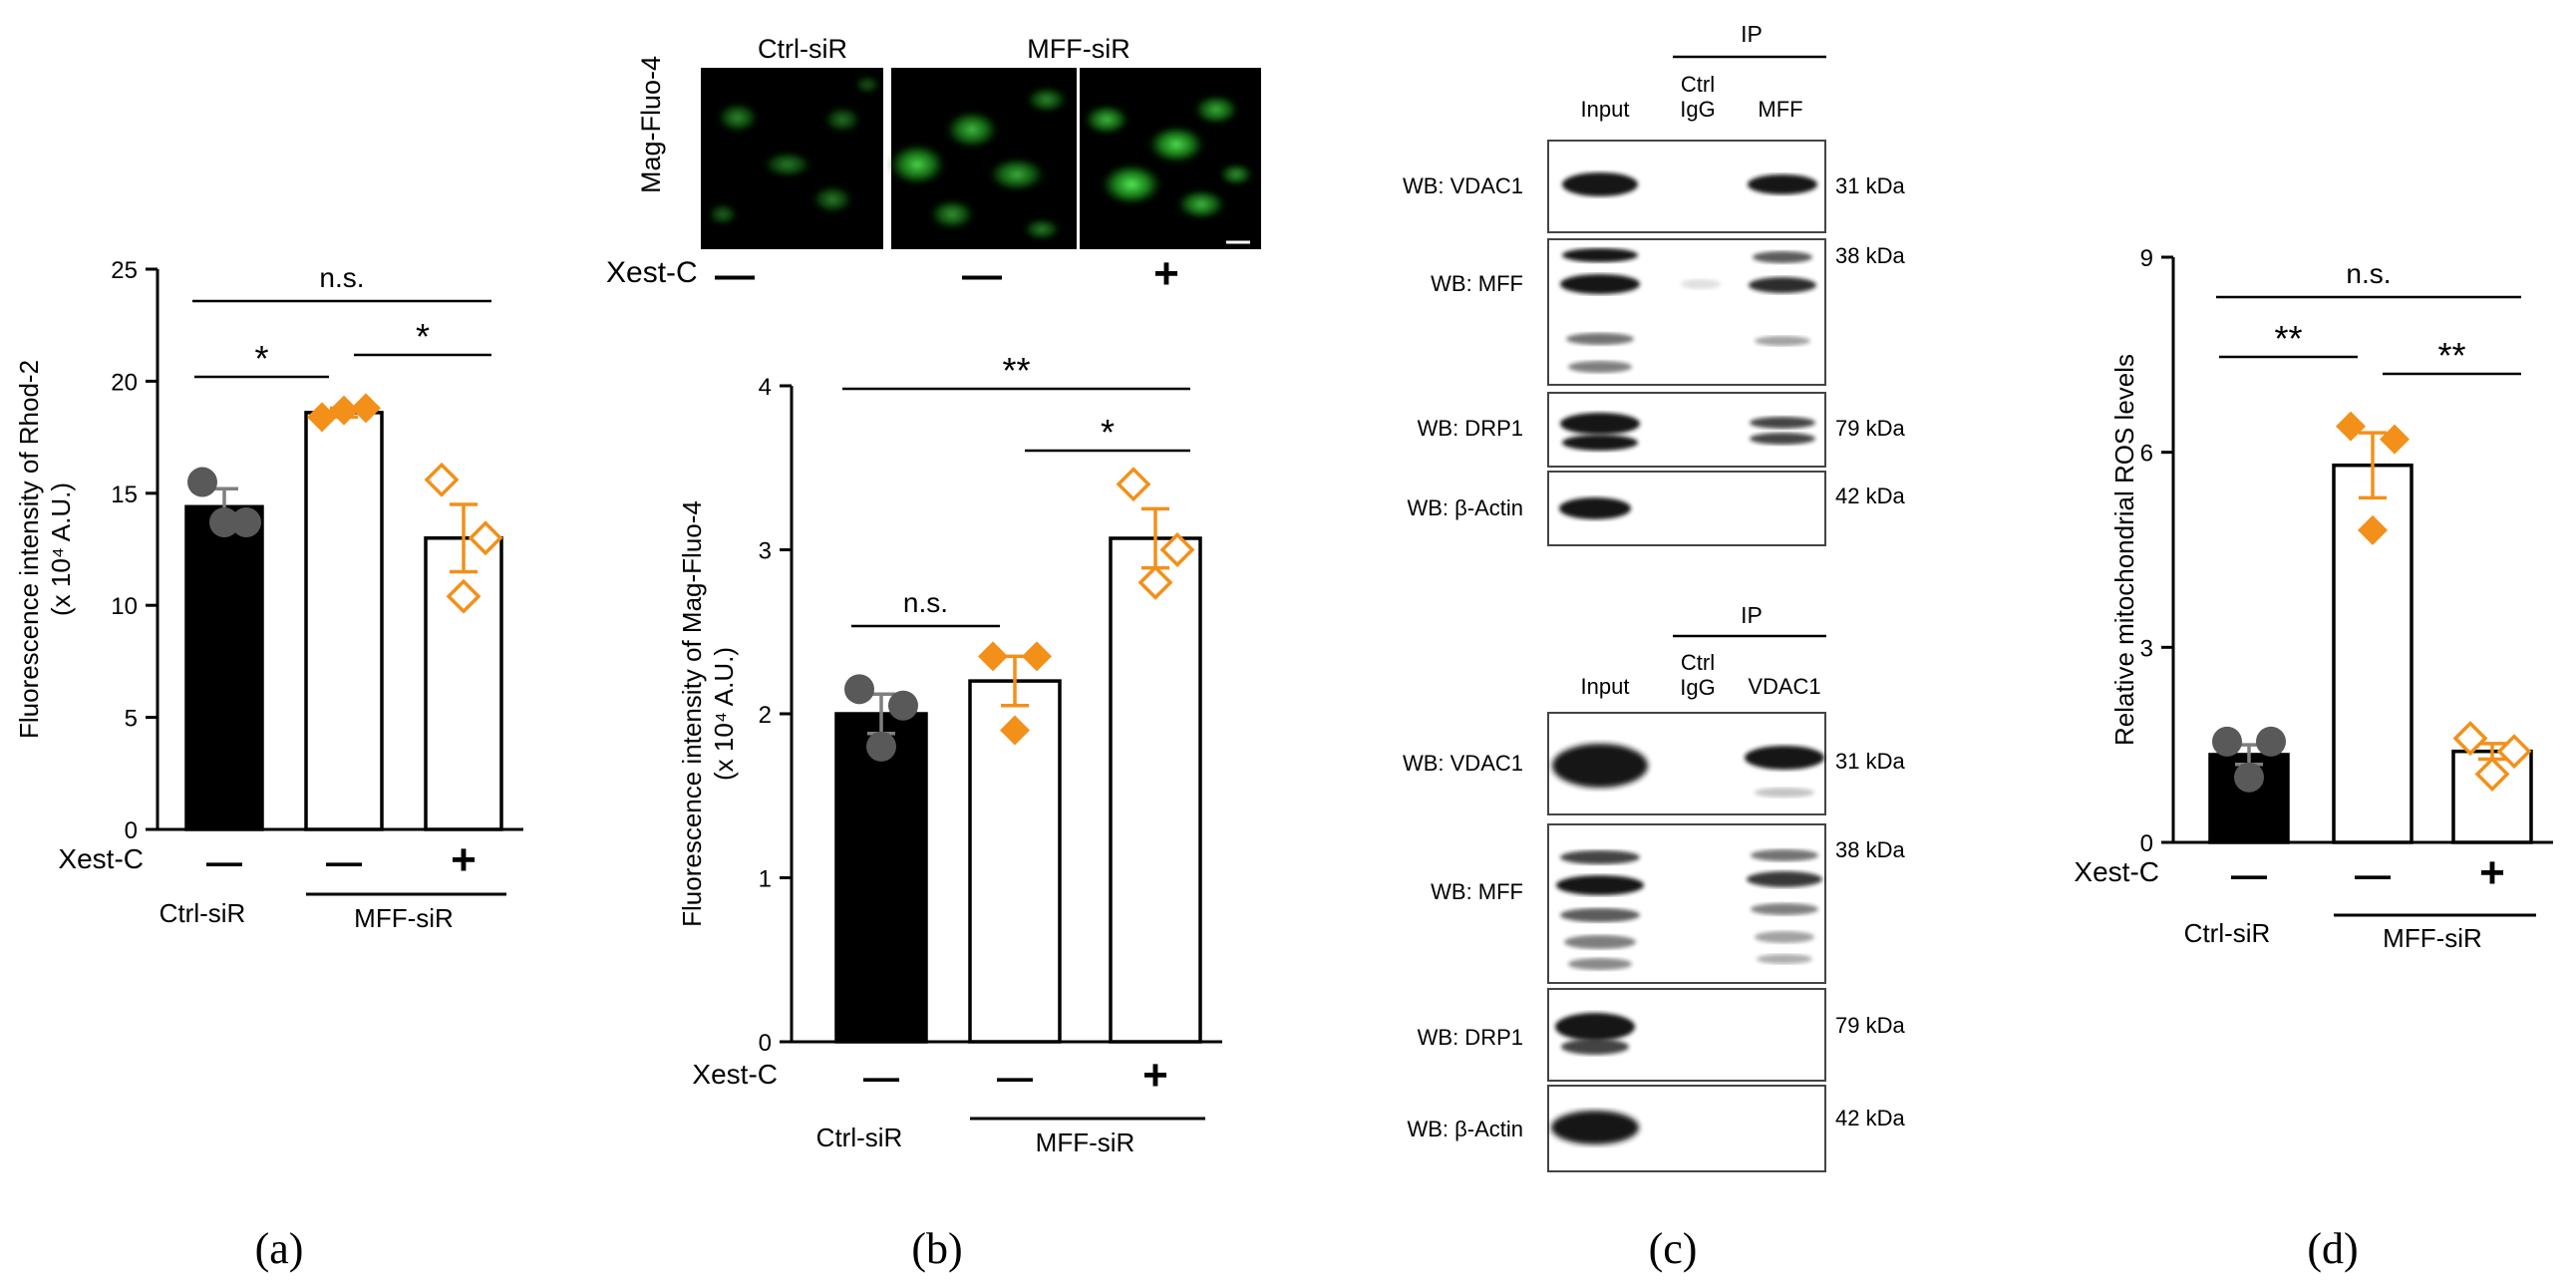  I want to click on blot2-lane-ctrl-igg: Ctrl IgG, so click(1697, 675).